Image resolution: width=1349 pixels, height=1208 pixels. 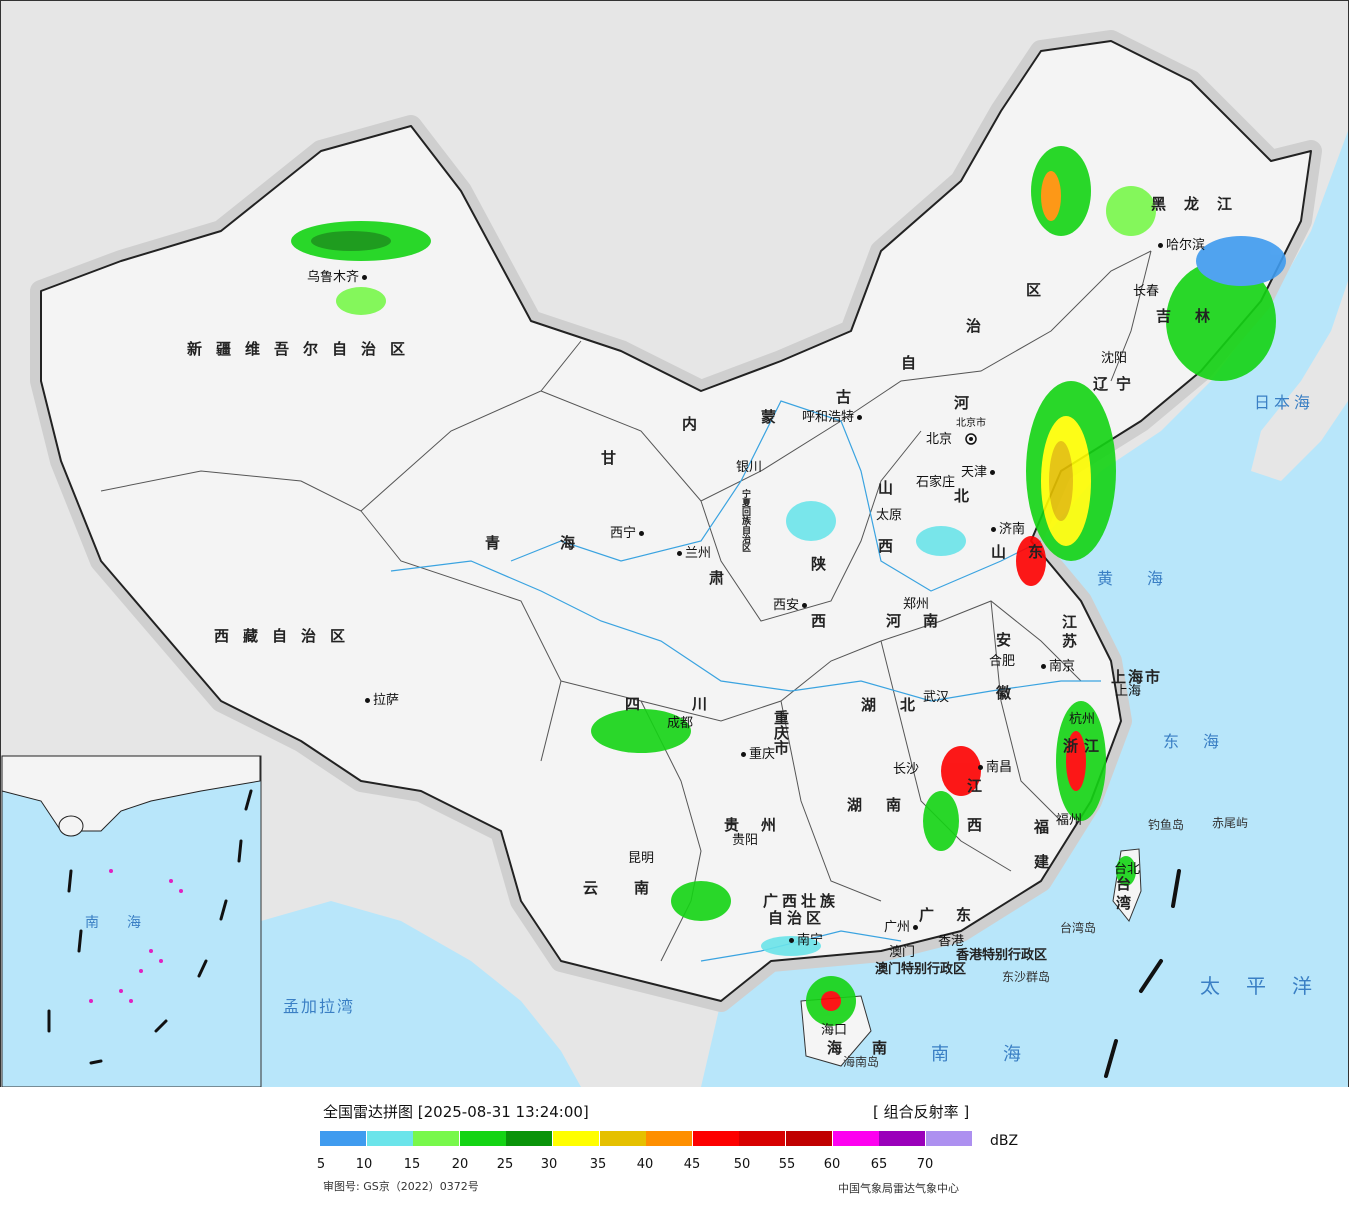 I want to click on label-sichuan: 四川, so click(x=692, y=704).